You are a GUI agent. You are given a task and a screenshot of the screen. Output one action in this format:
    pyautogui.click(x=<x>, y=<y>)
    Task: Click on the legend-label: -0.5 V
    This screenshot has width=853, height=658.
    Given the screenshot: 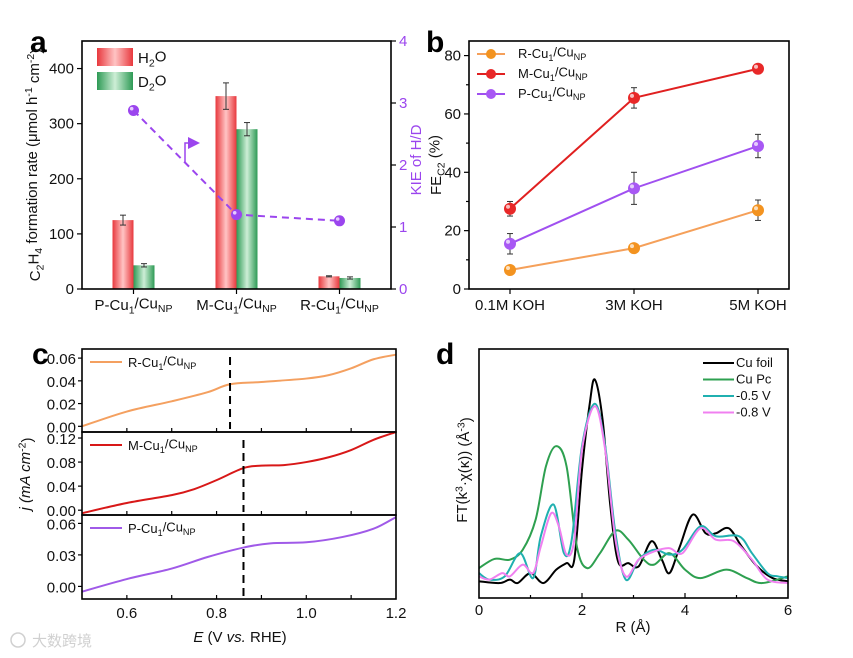 What is the action you would take?
    pyautogui.click(x=753, y=395)
    